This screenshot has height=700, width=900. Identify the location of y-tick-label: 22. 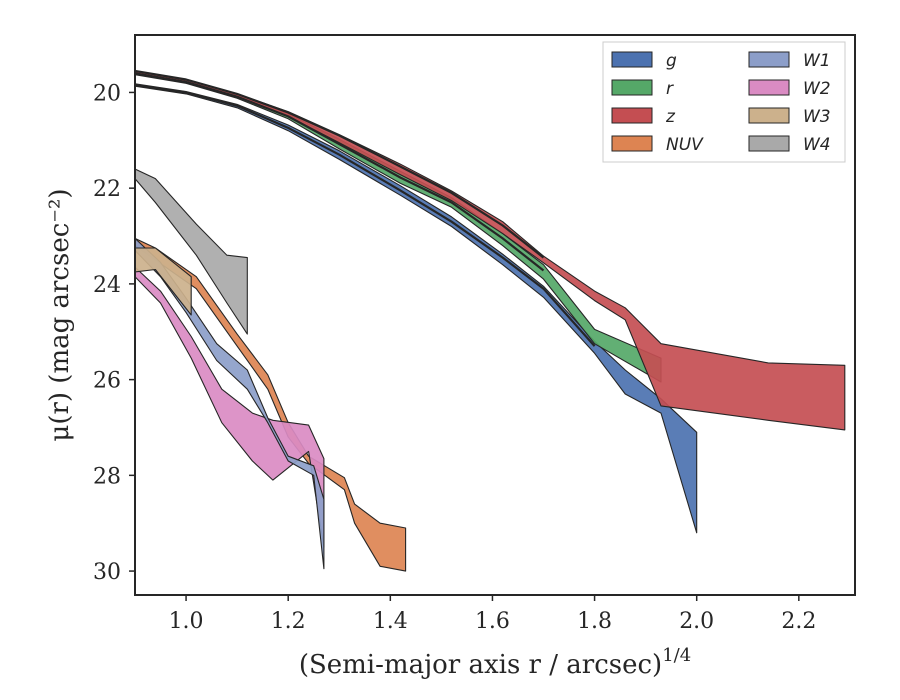
(107, 189).